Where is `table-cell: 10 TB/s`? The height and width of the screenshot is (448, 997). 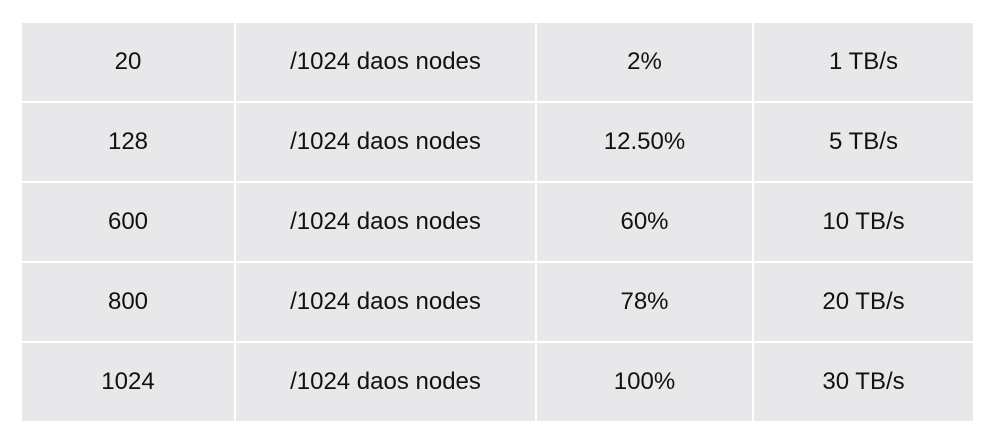 table-cell: 10 TB/s is located at coordinates (863, 223).